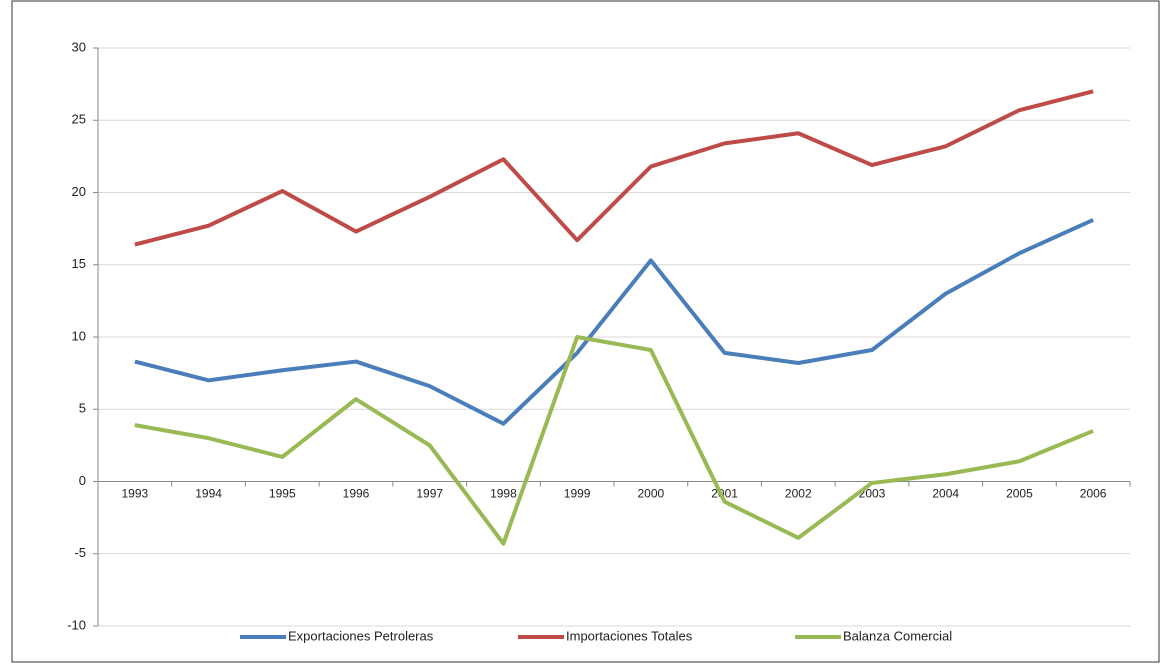  Describe the element at coordinates (1019, 494) in the screenshot. I see `x-tick-label: 2005` at that location.